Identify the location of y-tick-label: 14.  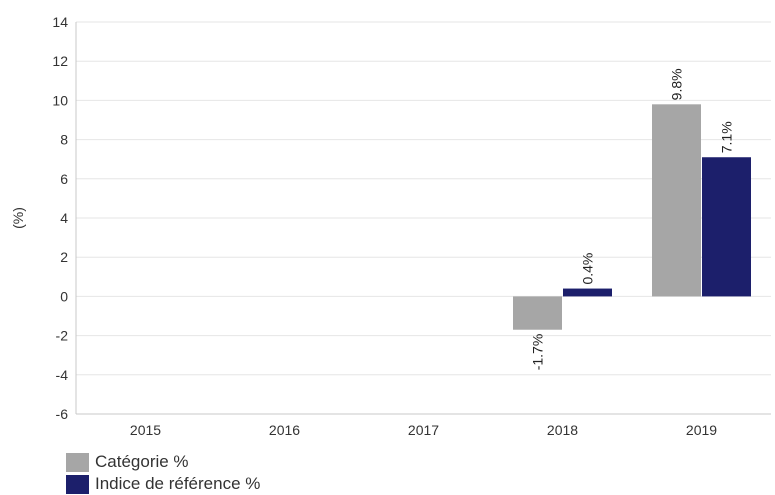
(60, 22).